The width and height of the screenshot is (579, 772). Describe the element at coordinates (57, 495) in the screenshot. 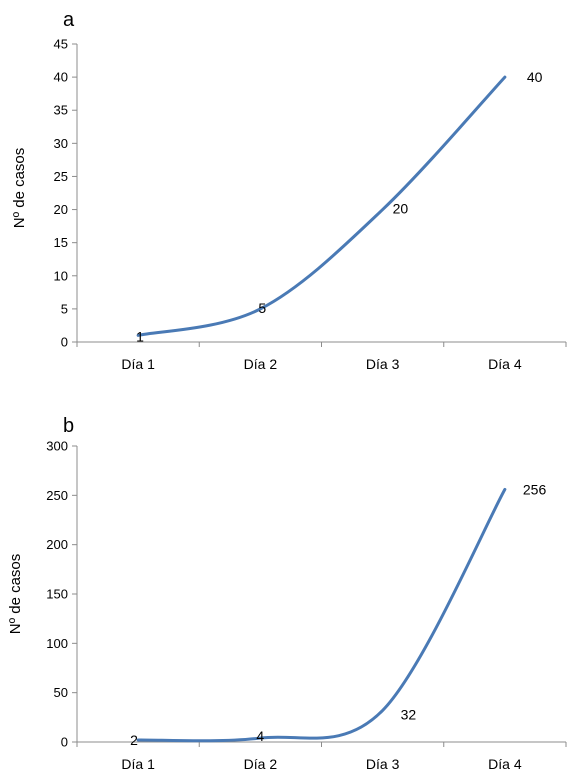

I see `y-tick-label: 250` at that location.